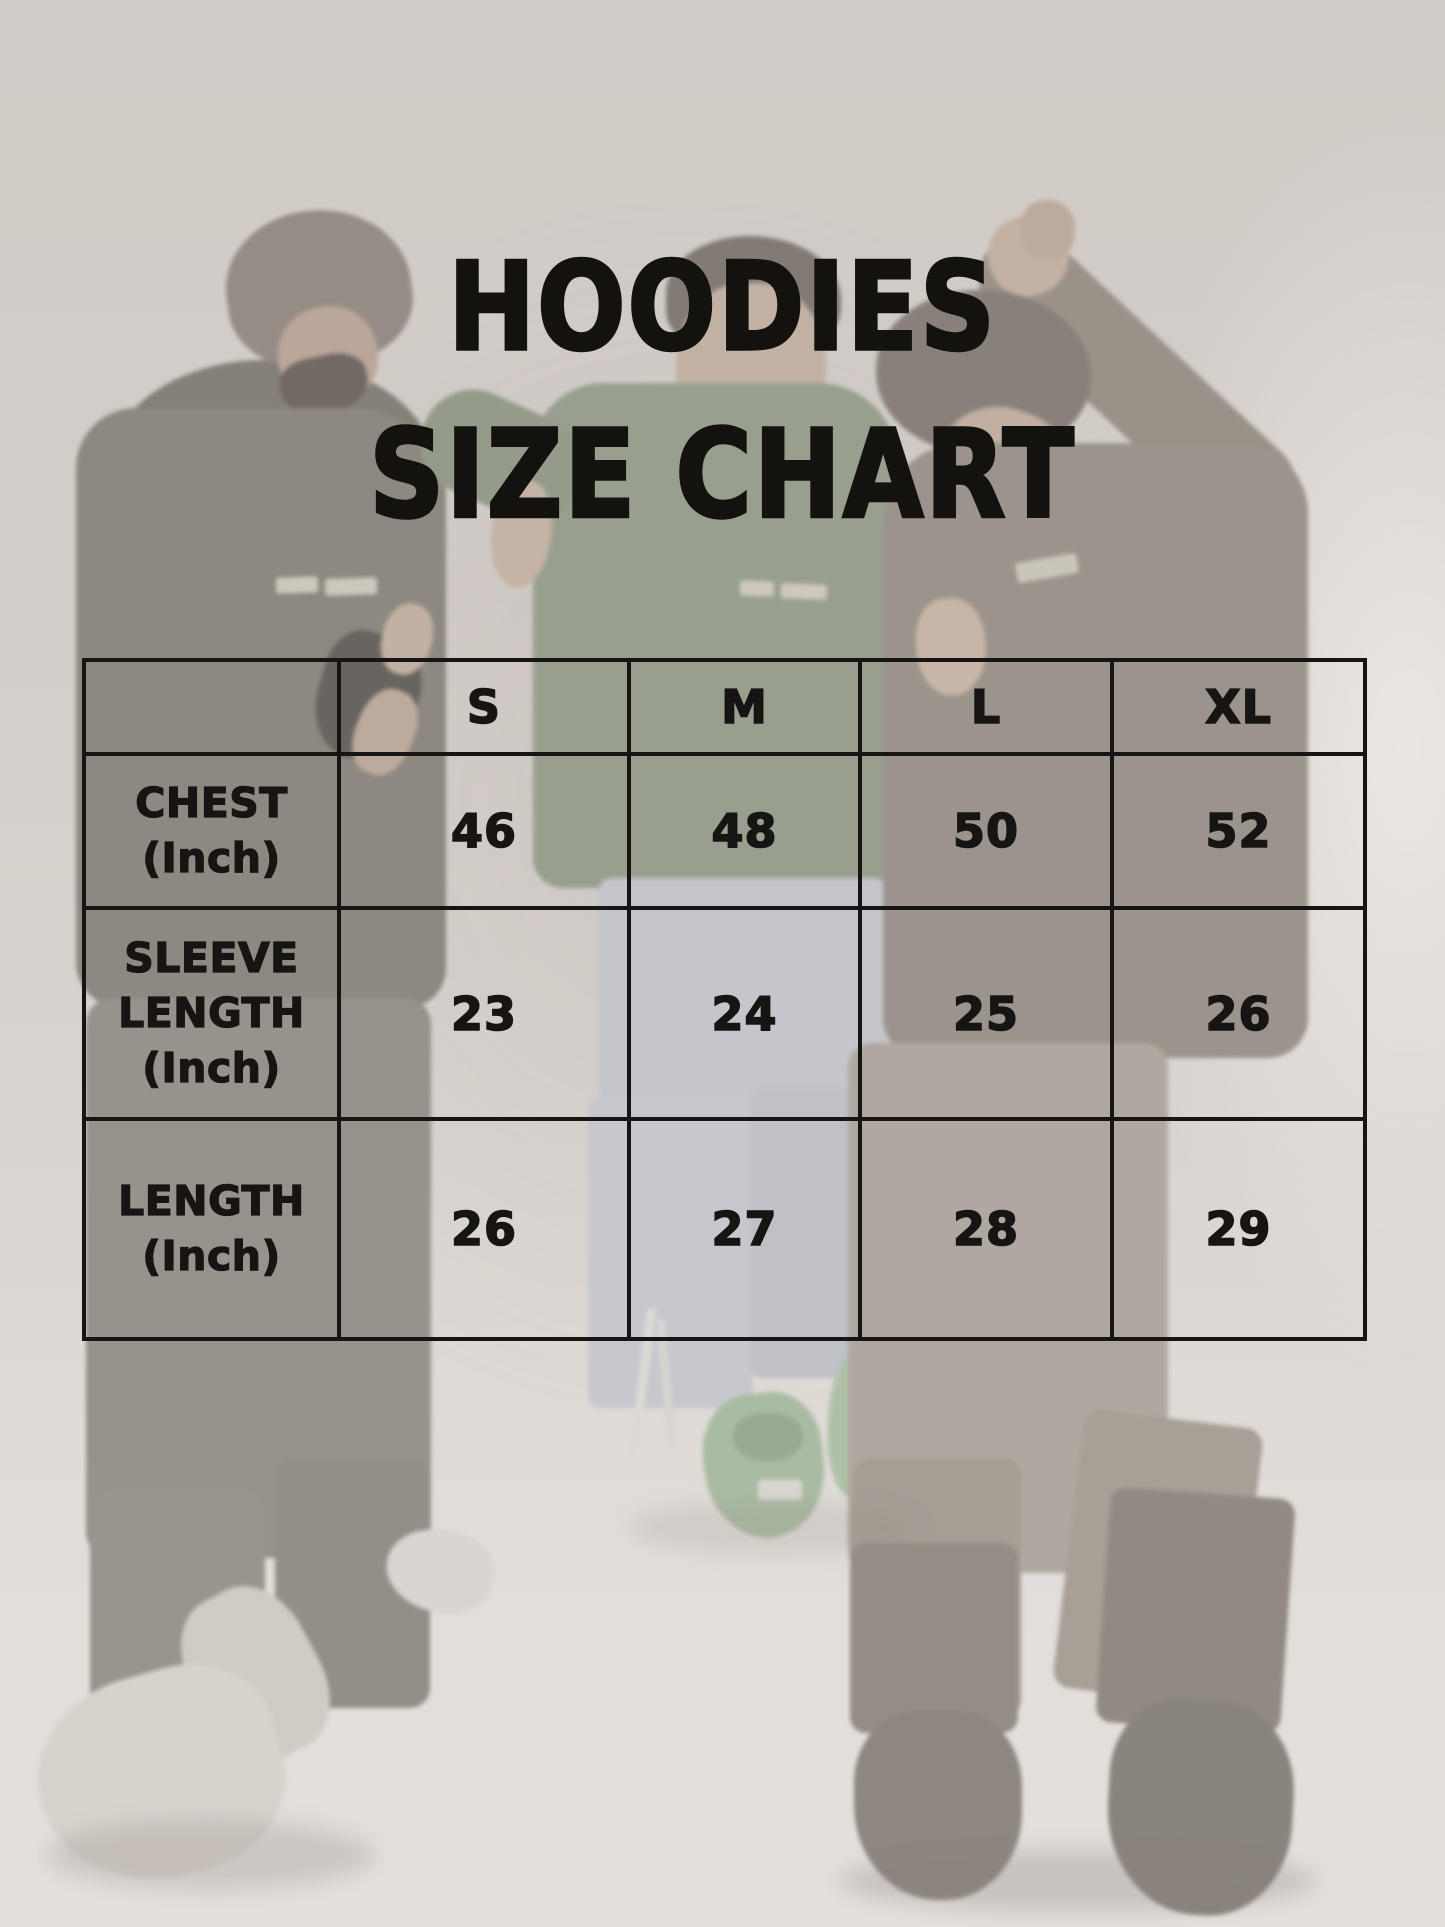 The image size is (1445, 1927). I want to click on floor-shadow-right, so click(1078, 1881).